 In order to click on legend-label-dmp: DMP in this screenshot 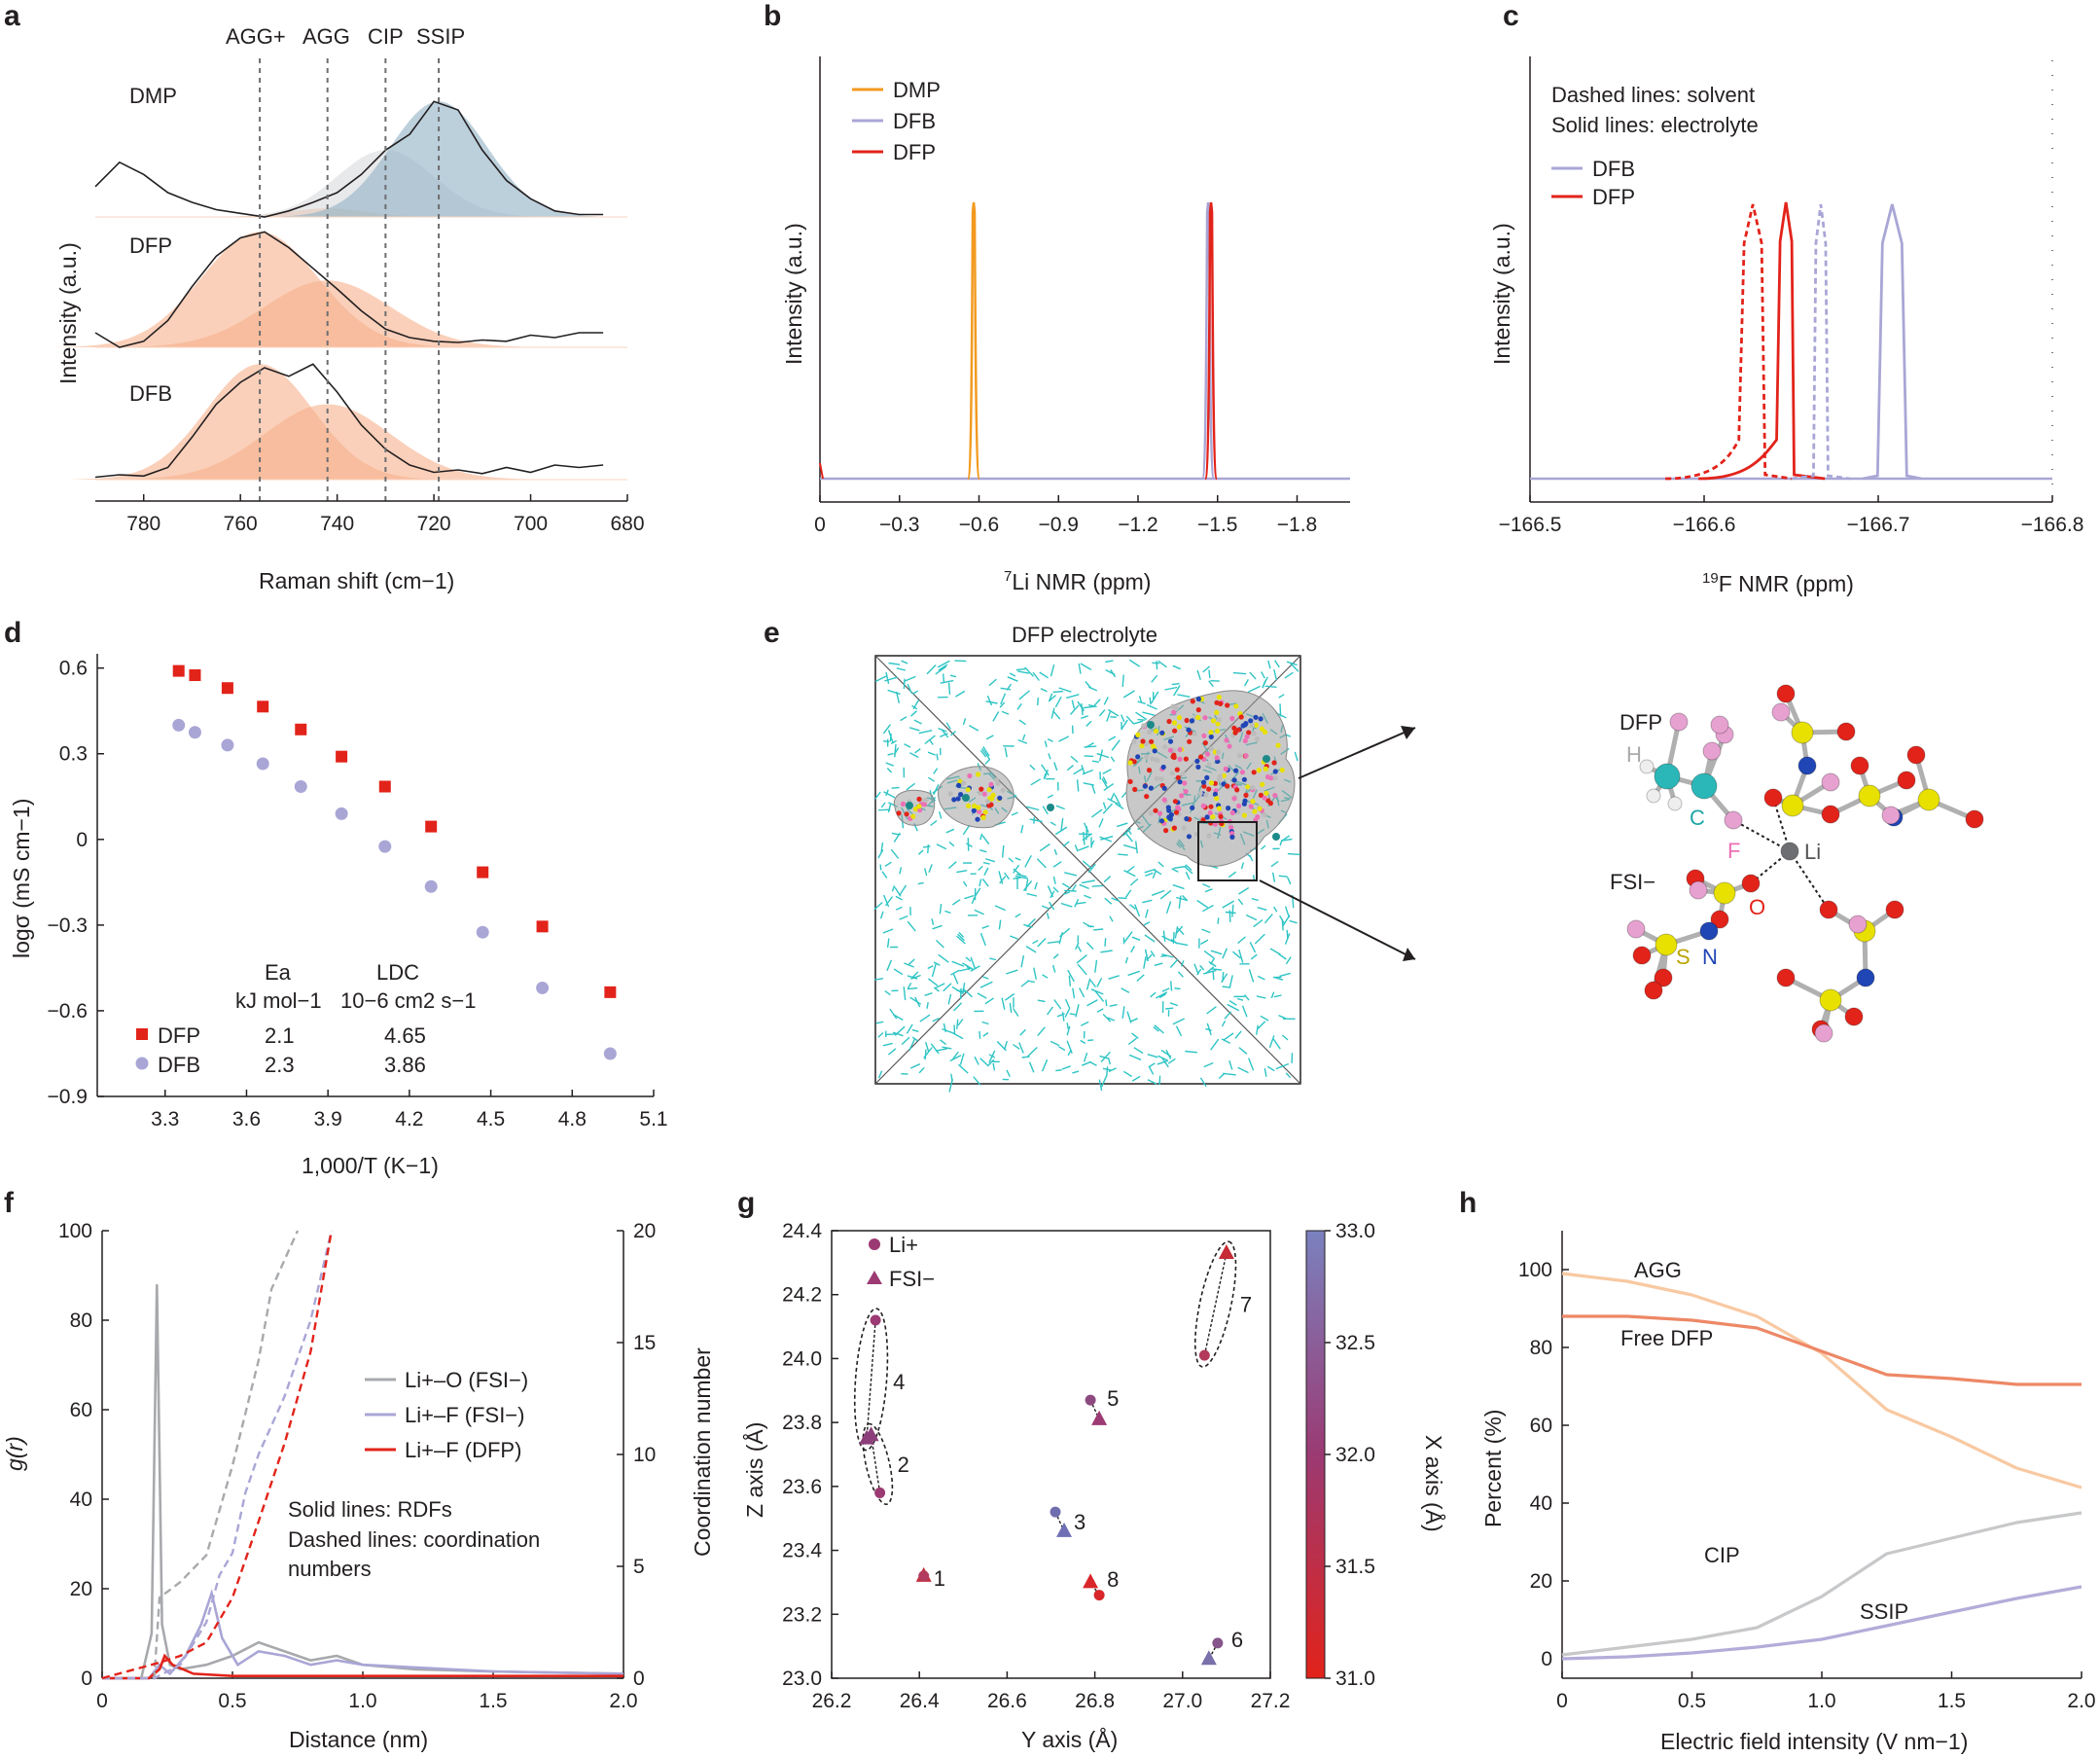, I will do `click(917, 90)`.